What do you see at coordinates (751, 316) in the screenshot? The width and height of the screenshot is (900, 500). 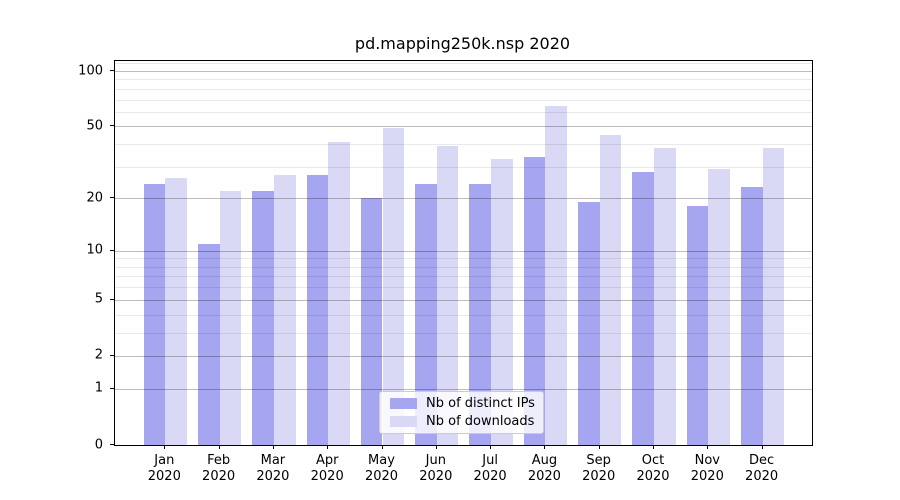 I see `bar-distinct-ips-dec` at bounding box center [751, 316].